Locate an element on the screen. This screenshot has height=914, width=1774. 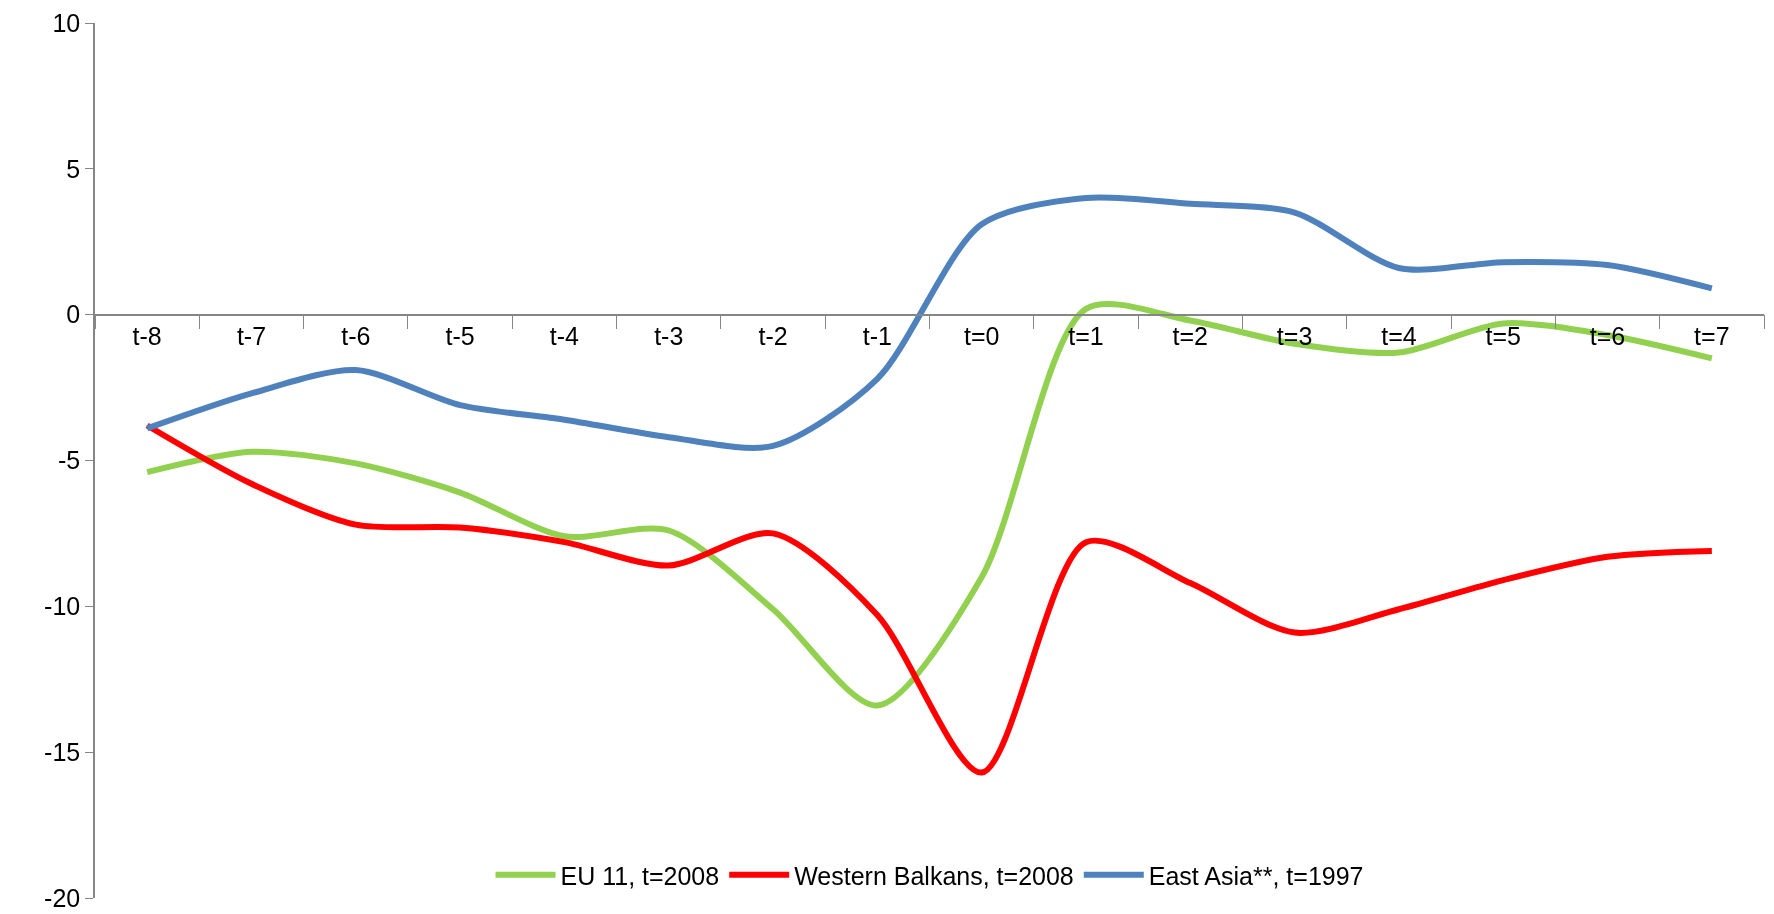
legend-label: East Asia**, t=1997 is located at coordinates (1256, 875).